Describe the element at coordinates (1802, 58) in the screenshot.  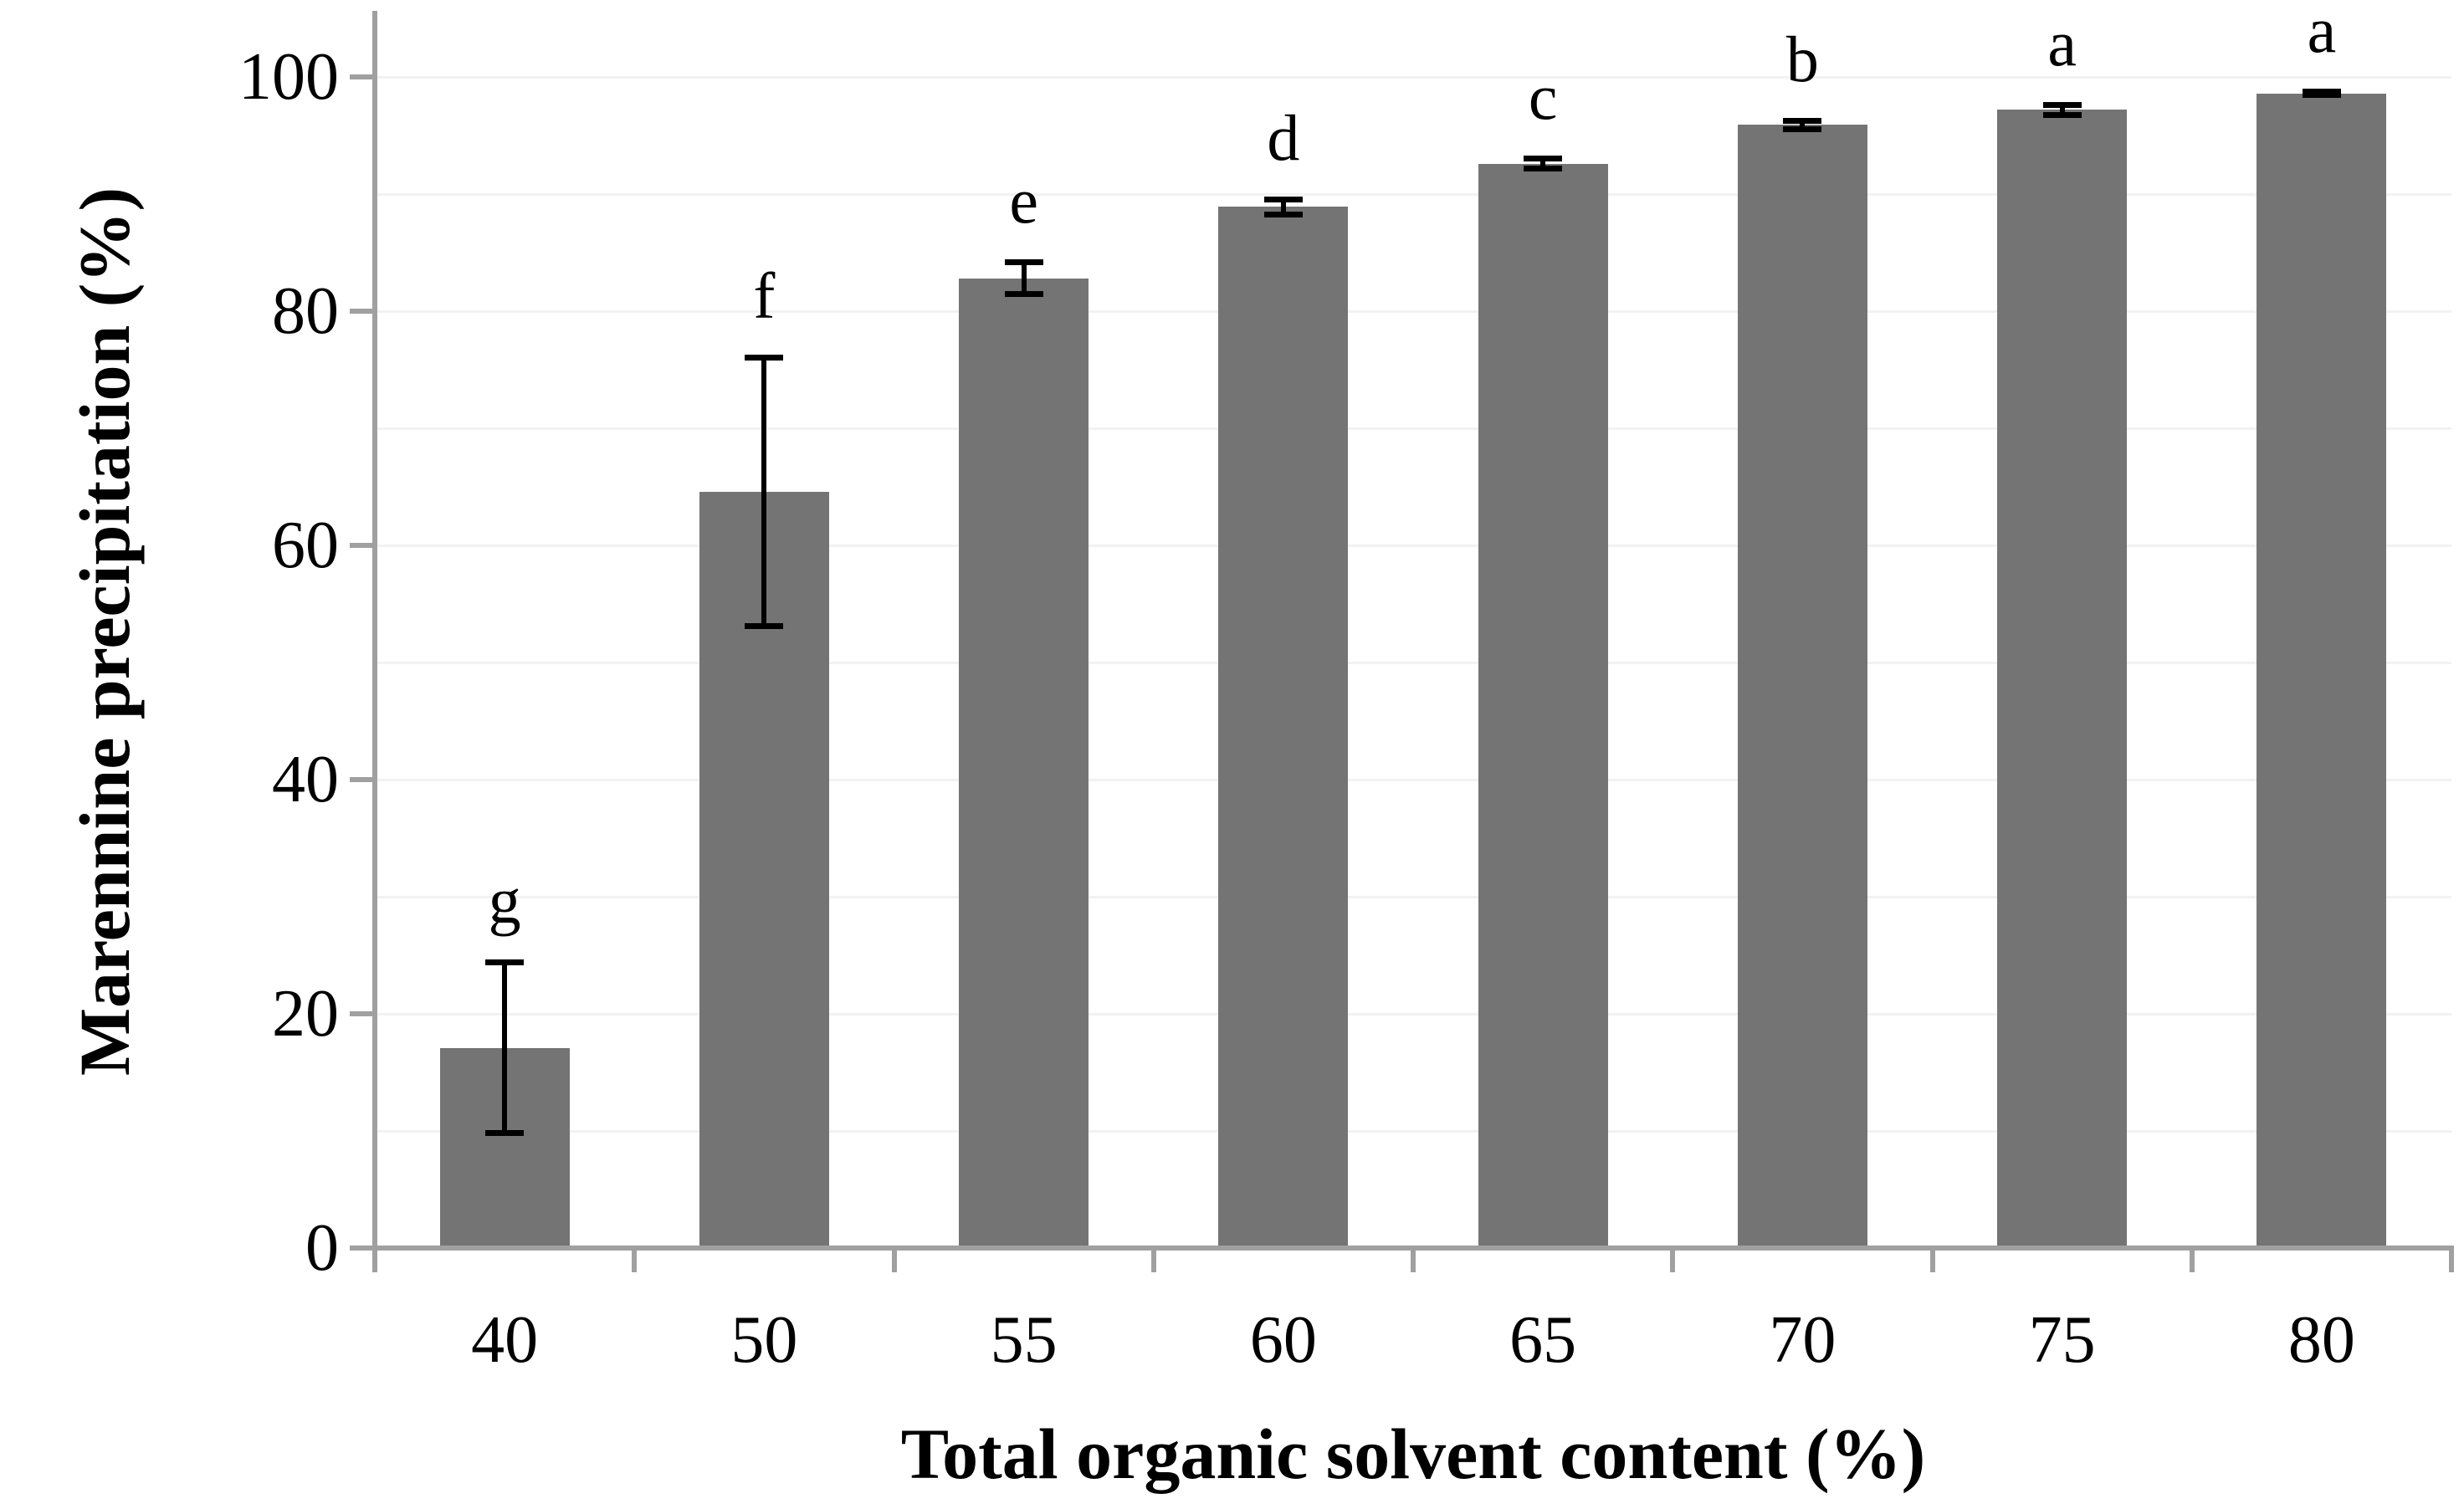
I see `significance-letter: b` at that location.